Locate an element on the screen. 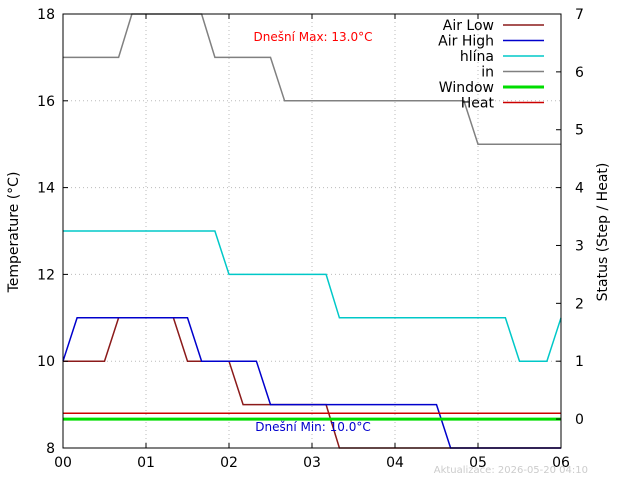 This screenshot has height=480, width=640. y2-tick-label: 0 is located at coordinates (579, 420).